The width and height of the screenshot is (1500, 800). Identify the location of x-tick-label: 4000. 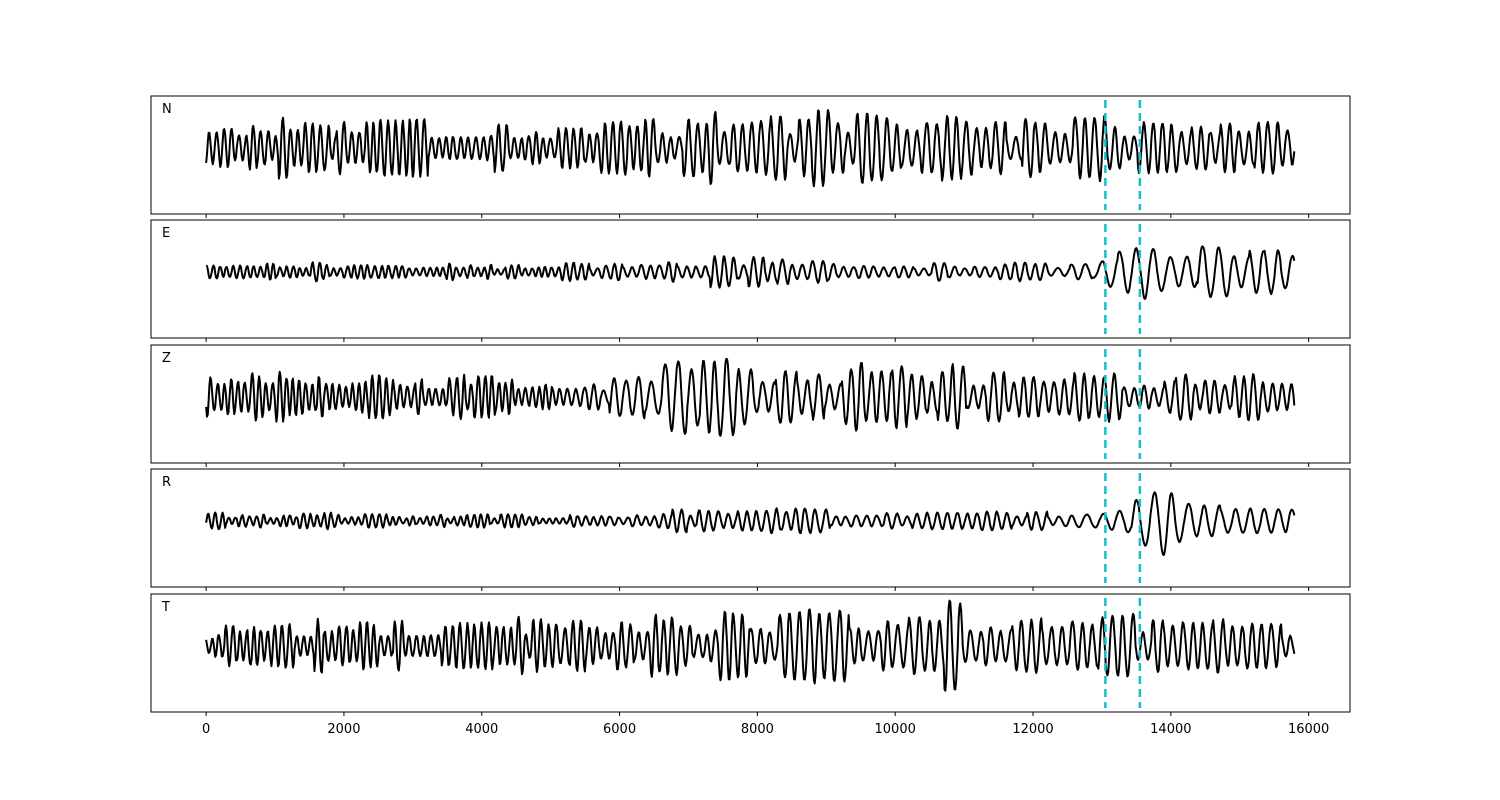
(481, 729).